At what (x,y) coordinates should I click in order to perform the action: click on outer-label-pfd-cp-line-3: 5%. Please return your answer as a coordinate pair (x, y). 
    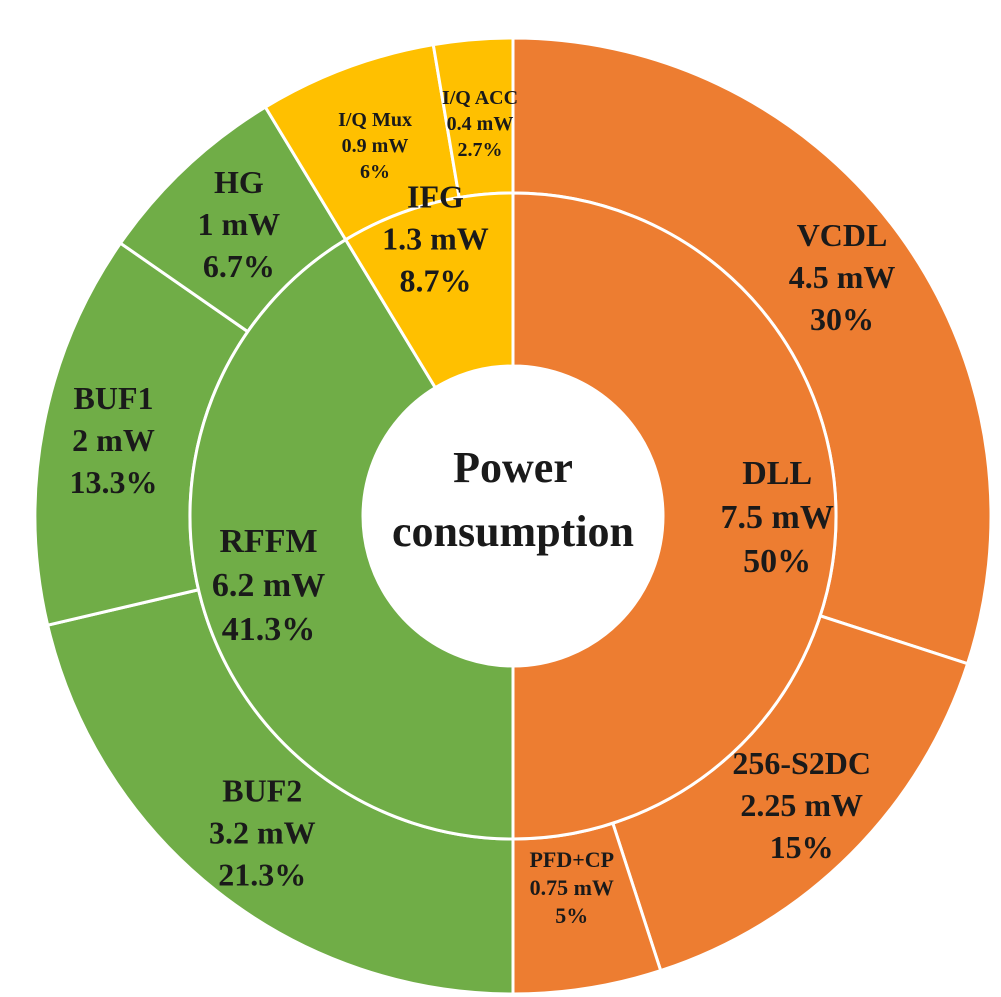
    Looking at the image, I should click on (571, 915).